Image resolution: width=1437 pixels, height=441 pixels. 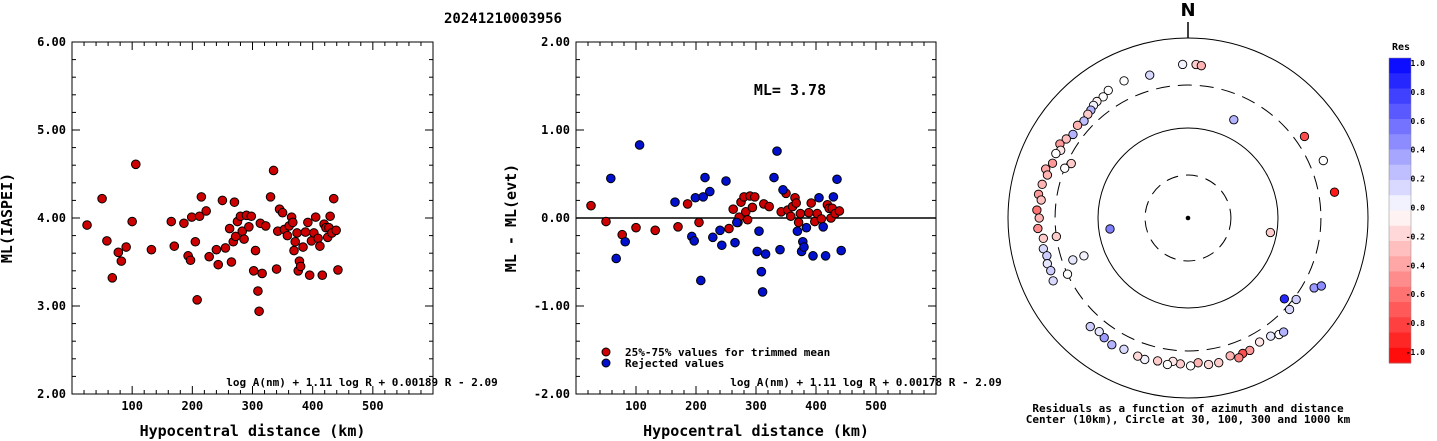 What do you see at coordinates (555, 218) in the screenshot?
I see `y-tick-label: 0.00` at bounding box center [555, 218].